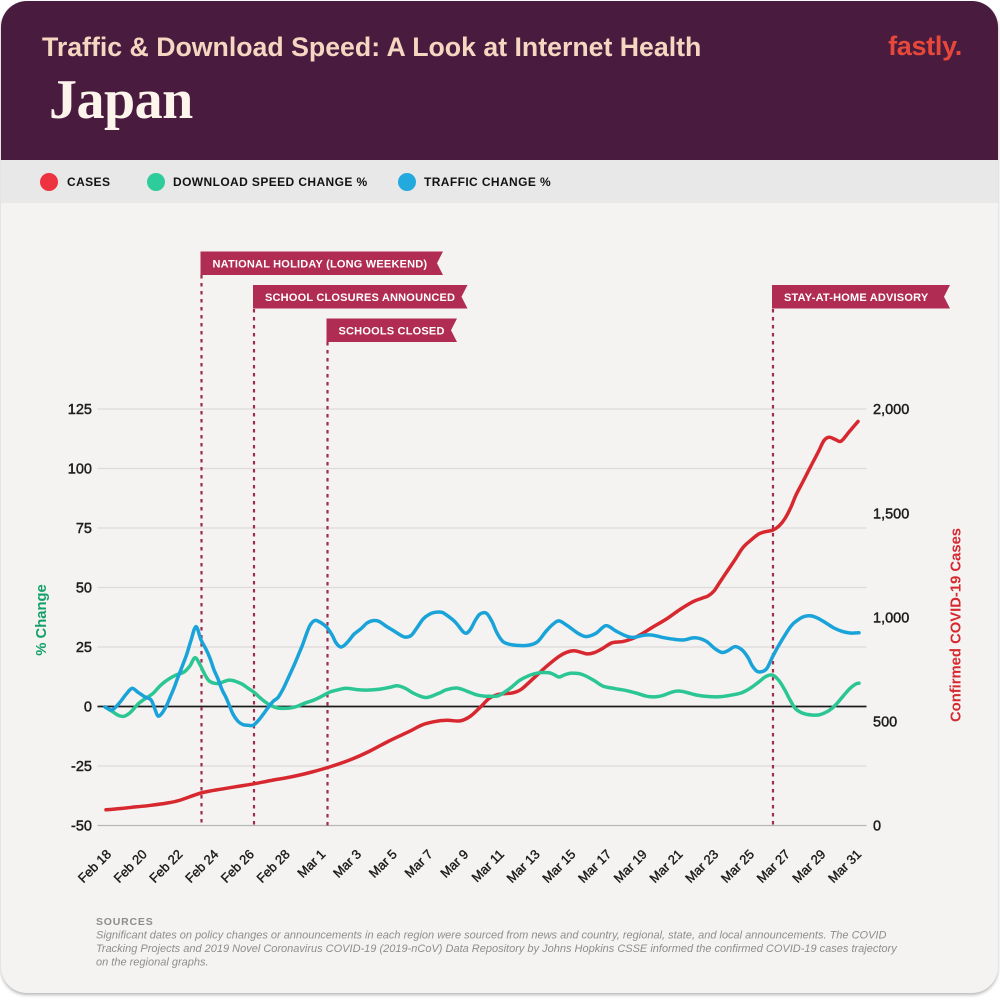  I want to click on svg-text: Mar 29, so click(808, 866).